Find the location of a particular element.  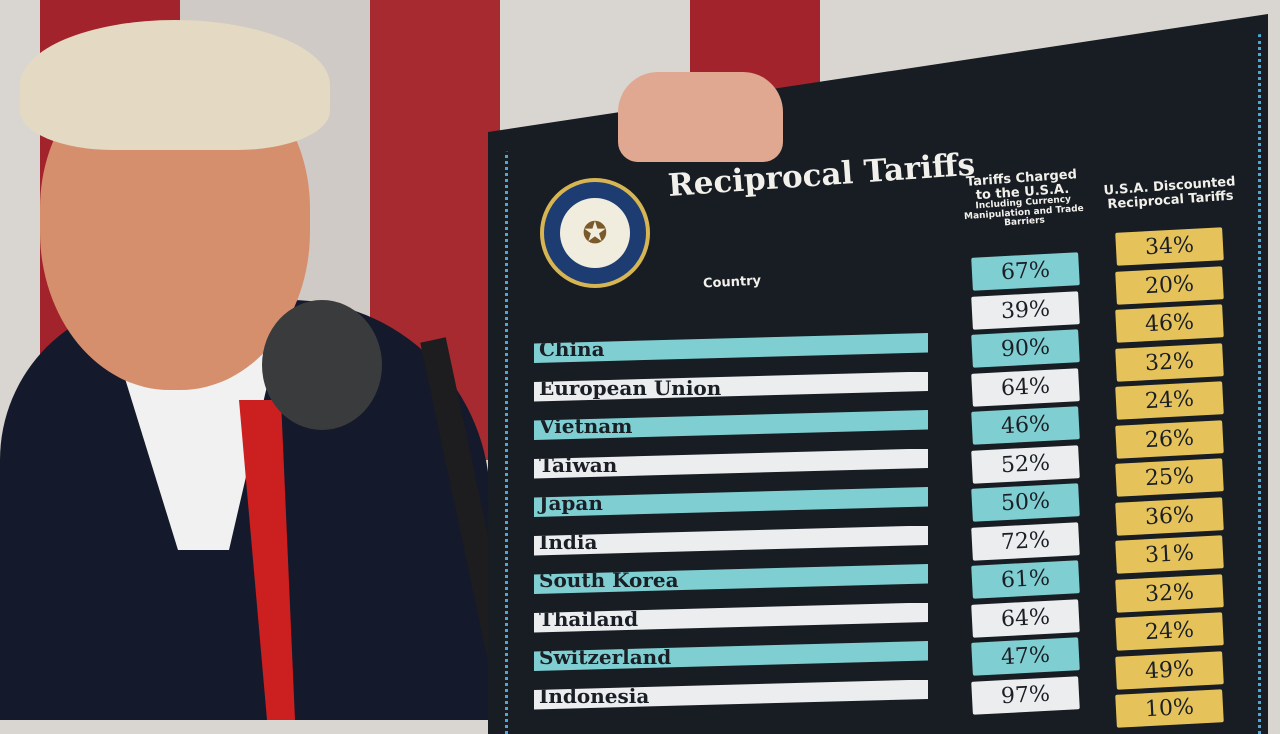

charged-value: 52% is located at coordinates (1025, 464).